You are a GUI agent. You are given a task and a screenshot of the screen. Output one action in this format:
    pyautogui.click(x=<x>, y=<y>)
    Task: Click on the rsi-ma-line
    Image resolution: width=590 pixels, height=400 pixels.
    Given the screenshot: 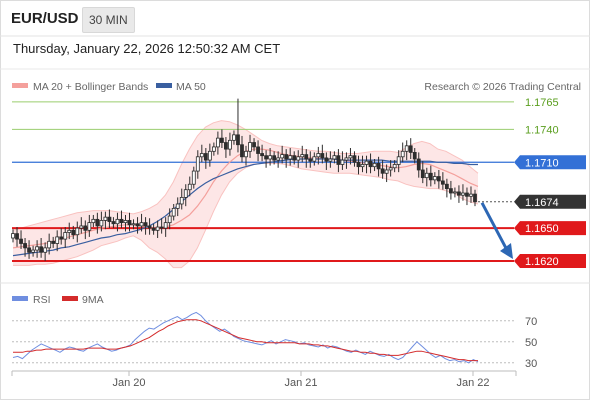 What is the action you would take?
    pyautogui.click(x=245, y=340)
    